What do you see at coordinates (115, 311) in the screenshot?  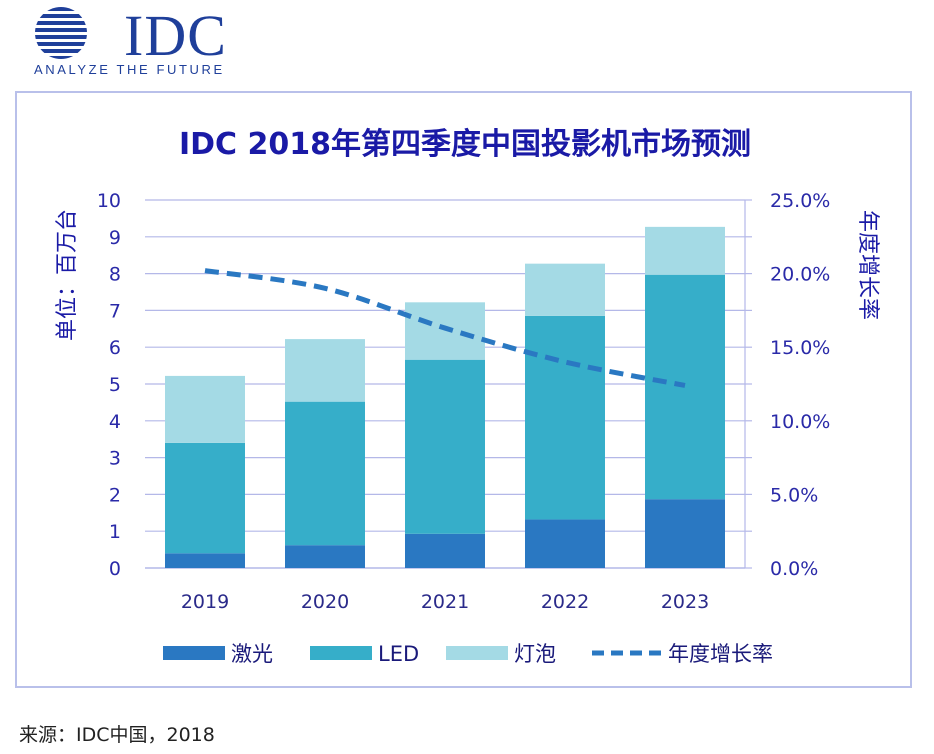 I see `y-tick-label: 7` at bounding box center [115, 311].